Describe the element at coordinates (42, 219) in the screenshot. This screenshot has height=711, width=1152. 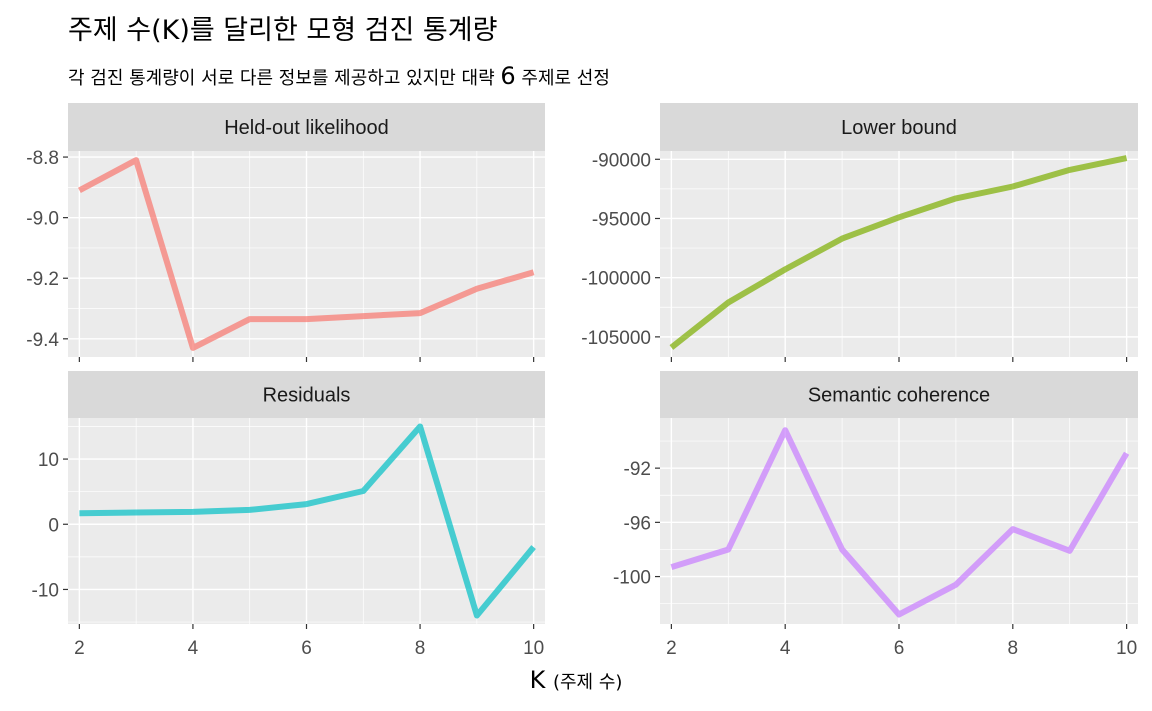
I see `y-tick-label: -9.0` at that location.